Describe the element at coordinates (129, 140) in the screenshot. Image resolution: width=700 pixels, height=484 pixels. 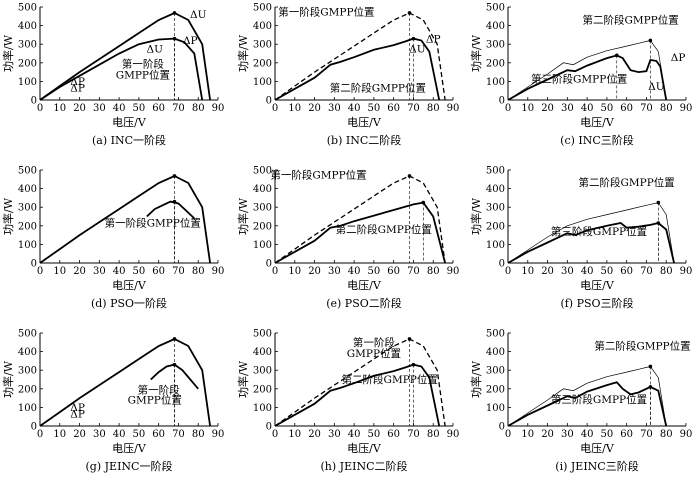
I see `panel-caption: (a) INC一阶段` at that location.